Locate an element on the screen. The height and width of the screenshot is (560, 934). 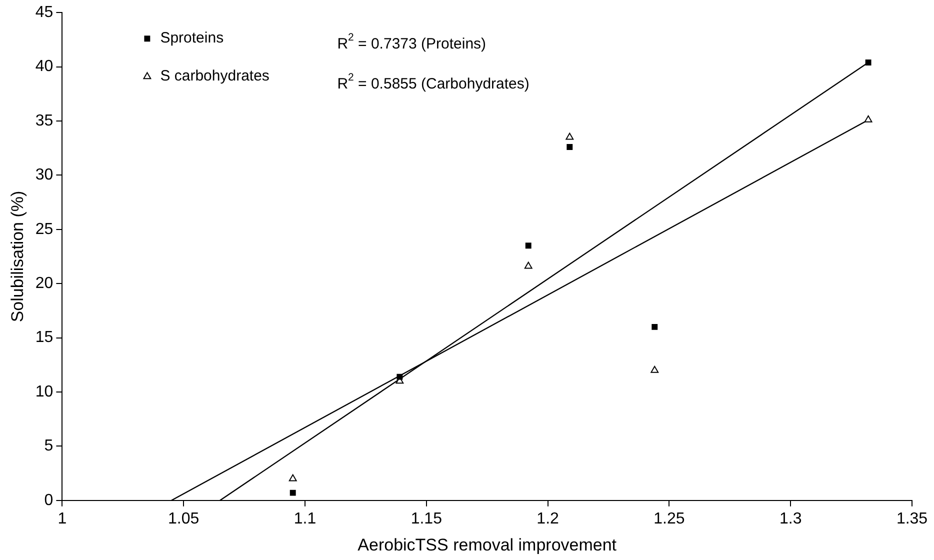
y-tick-label: 35 is located at coordinates (44, 121).